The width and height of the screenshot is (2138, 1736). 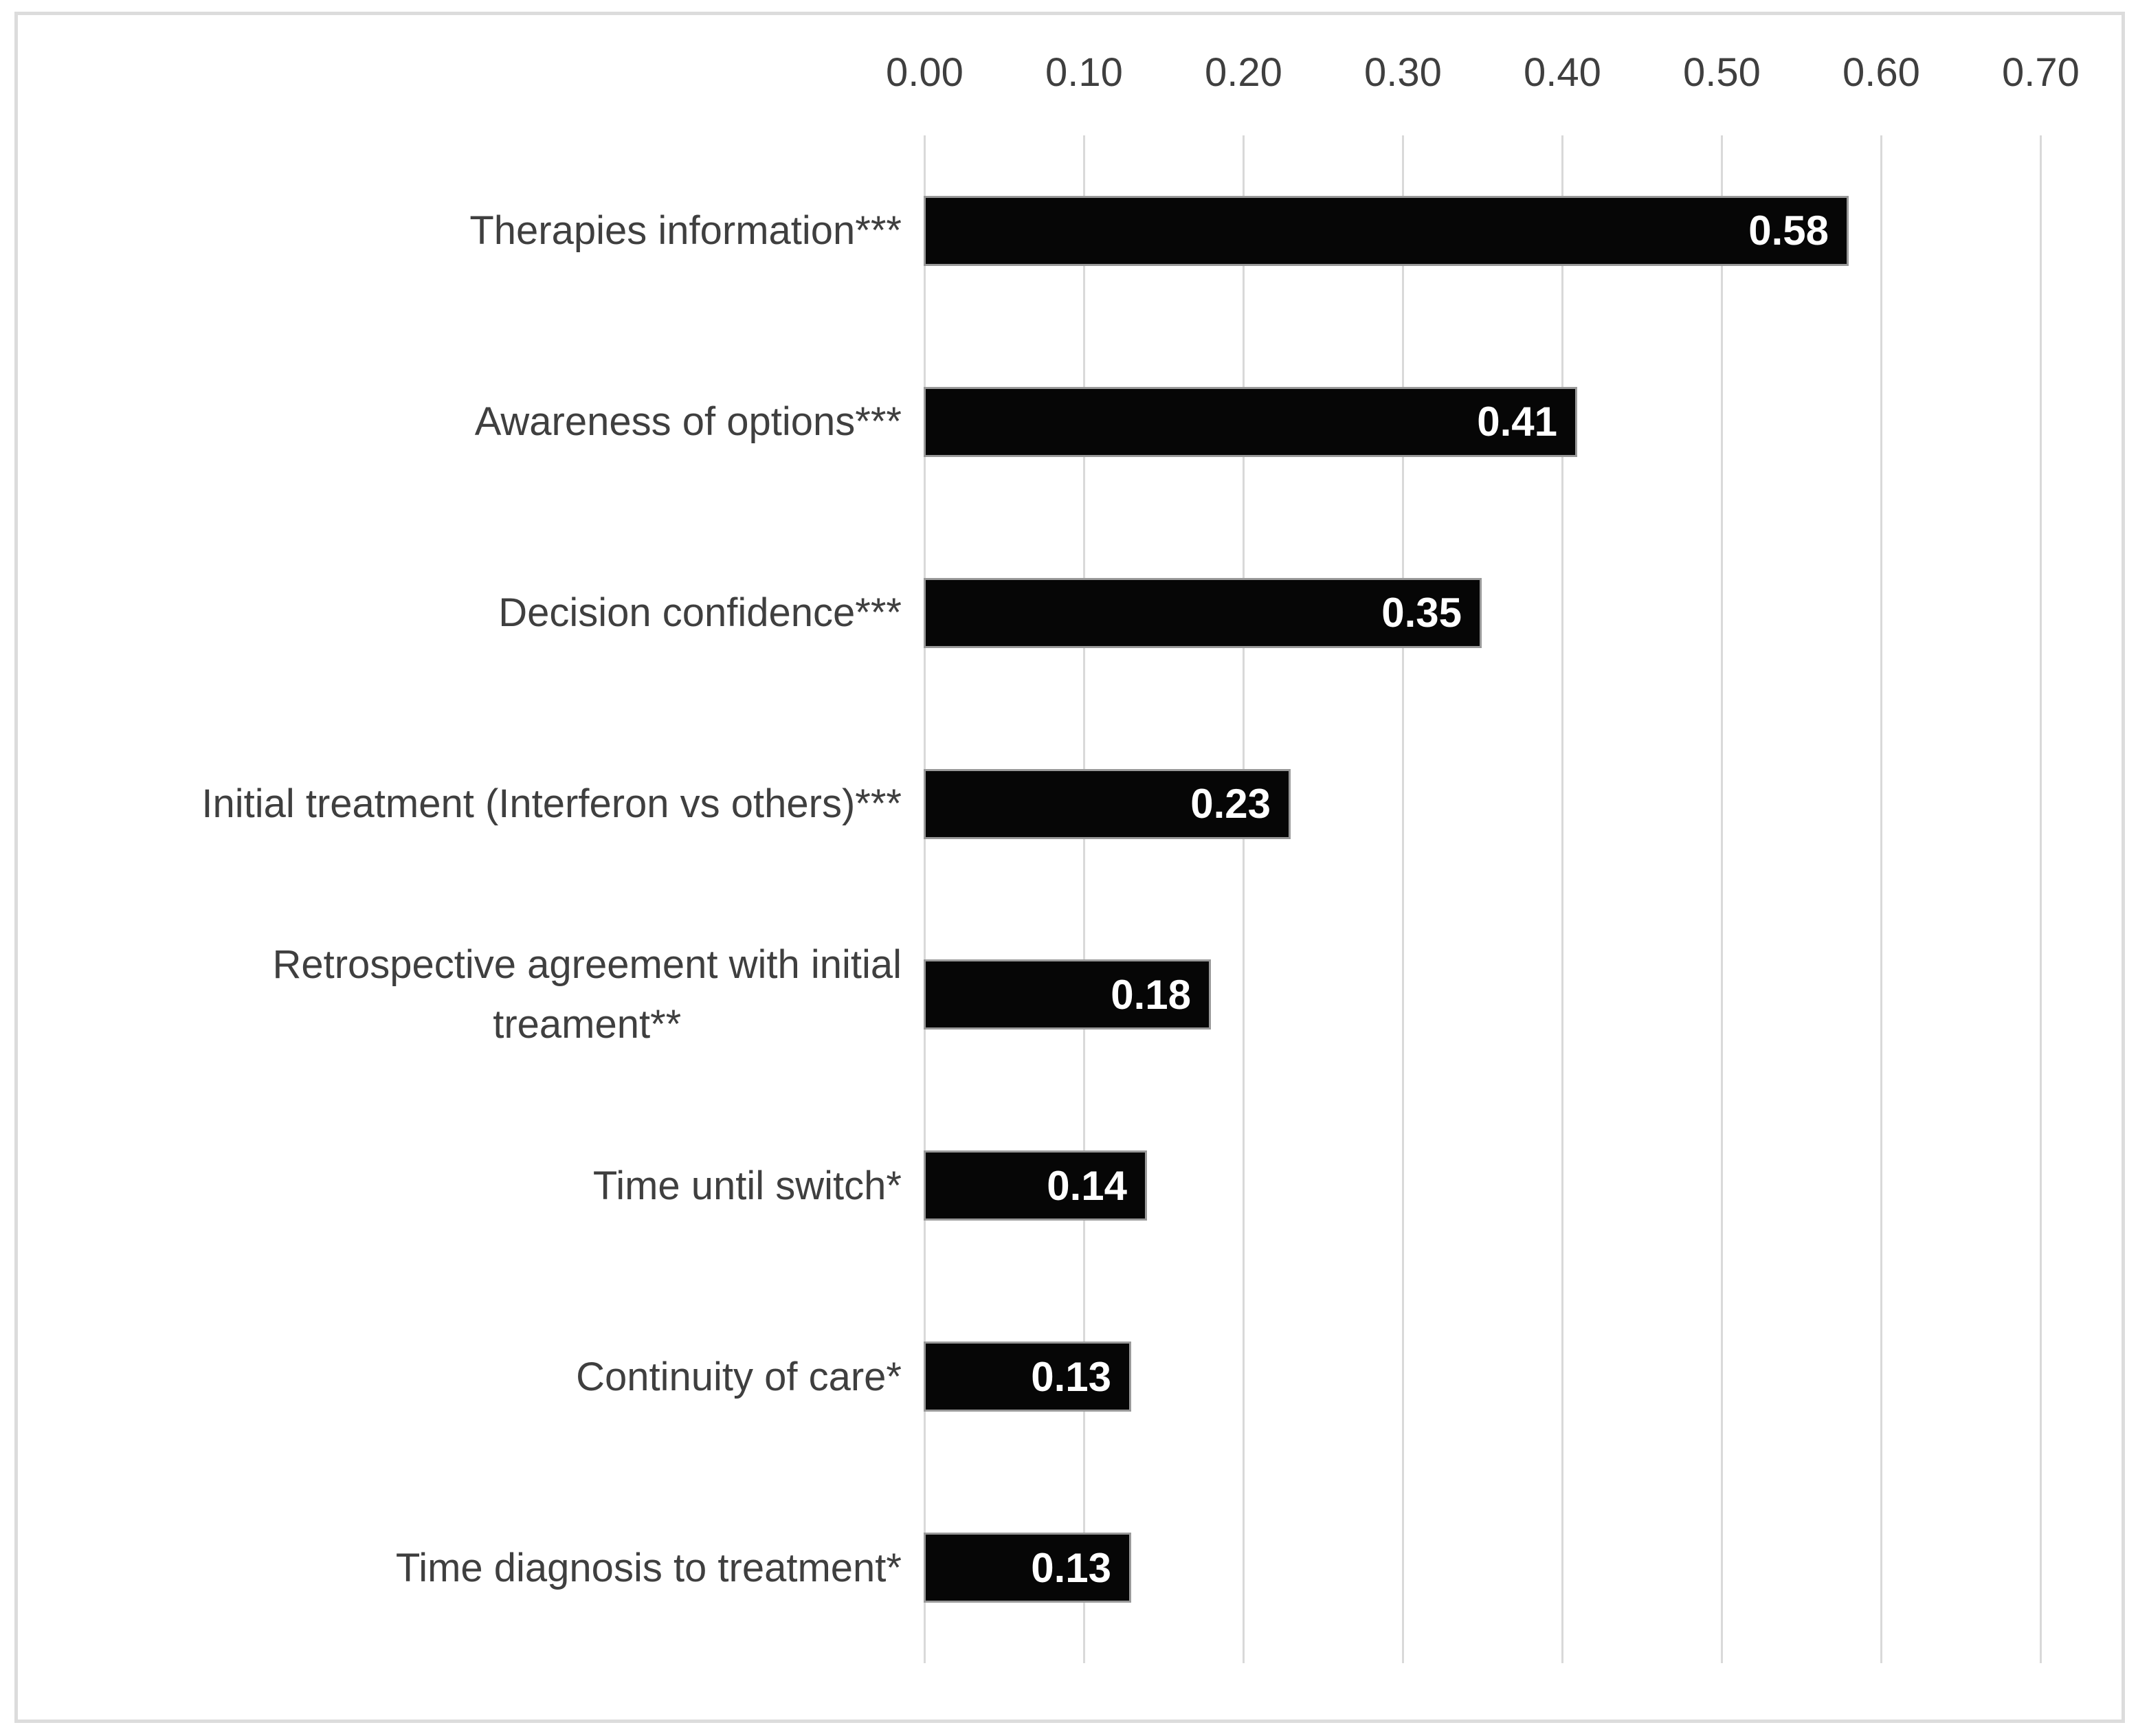 I want to click on category-label: Continuity of care*, so click(x=471, y=1377).